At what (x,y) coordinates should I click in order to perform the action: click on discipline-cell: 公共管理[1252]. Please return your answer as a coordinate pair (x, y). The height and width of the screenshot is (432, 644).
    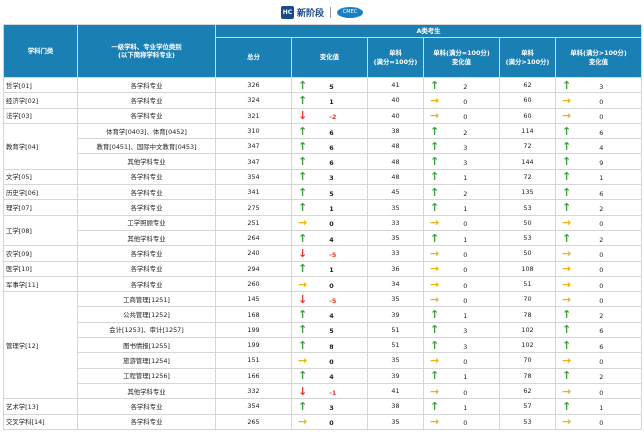
    Looking at the image, I should click on (146, 314).